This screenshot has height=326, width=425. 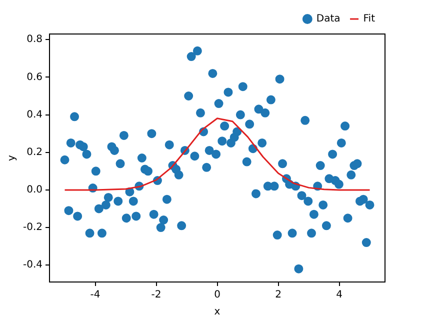 What do you see at coordinates (339, 295) in the screenshot?
I see `x-tick-label: 4` at bounding box center [339, 295].